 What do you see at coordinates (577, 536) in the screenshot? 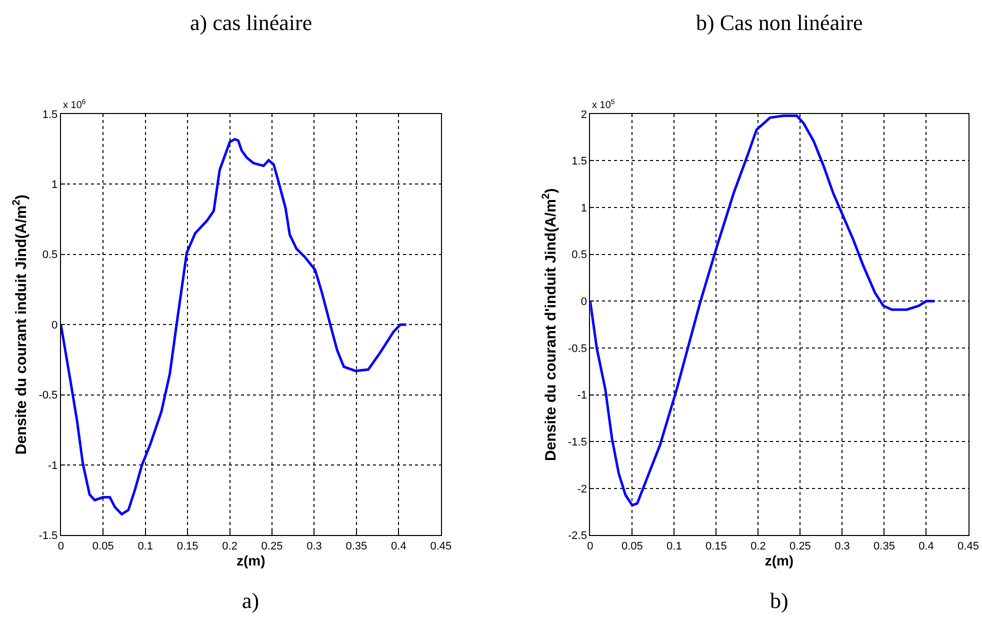
I see `y-tick-label: -2.5` at bounding box center [577, 536].